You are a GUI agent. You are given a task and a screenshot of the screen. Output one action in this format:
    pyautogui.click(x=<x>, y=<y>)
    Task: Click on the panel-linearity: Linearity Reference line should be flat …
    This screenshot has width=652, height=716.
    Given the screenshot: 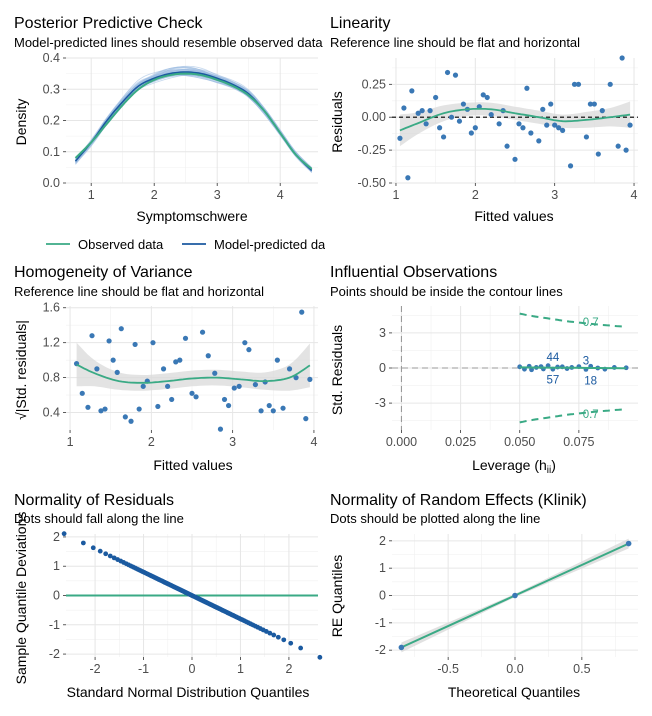 What is the action you would take?
    pyautogui.click(x=483, y=119)
    